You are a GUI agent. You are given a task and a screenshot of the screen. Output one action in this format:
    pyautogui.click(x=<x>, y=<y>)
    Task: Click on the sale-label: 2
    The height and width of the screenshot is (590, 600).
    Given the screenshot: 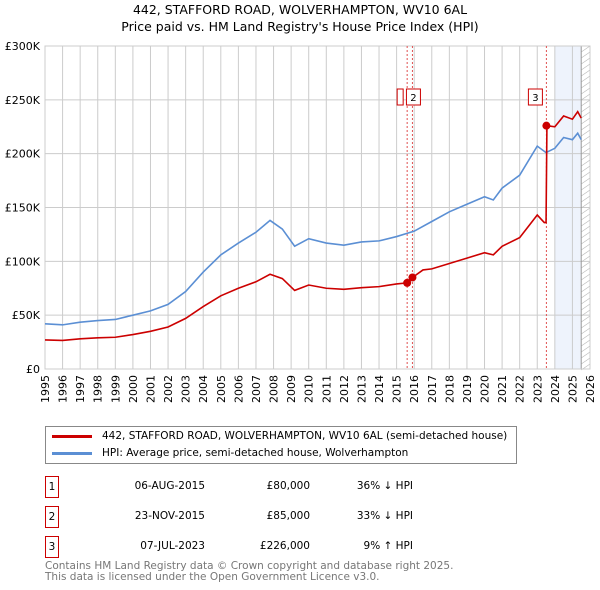 What is the action you would take?
    pyautogui.click(x=413, y=98)
    